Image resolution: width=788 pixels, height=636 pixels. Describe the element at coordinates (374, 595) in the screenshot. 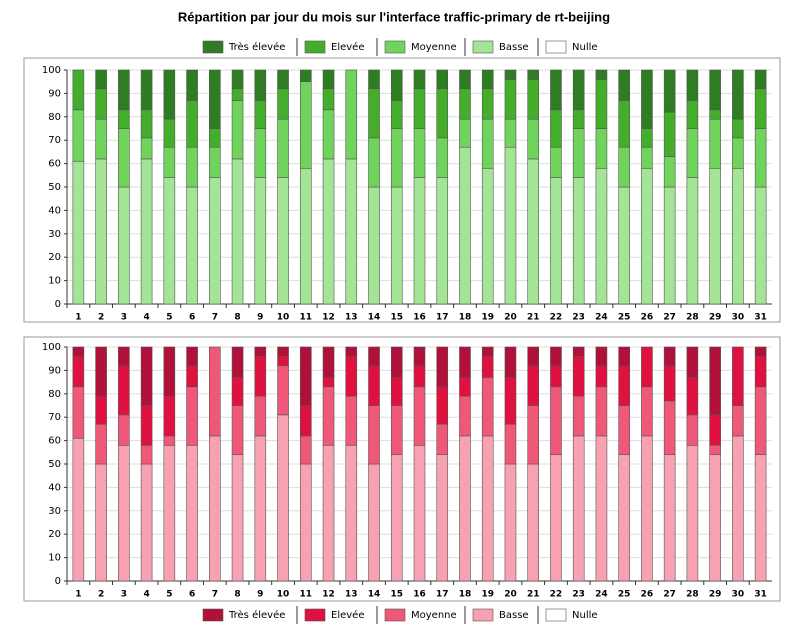

I see `x-tick-label: 14` at that location.